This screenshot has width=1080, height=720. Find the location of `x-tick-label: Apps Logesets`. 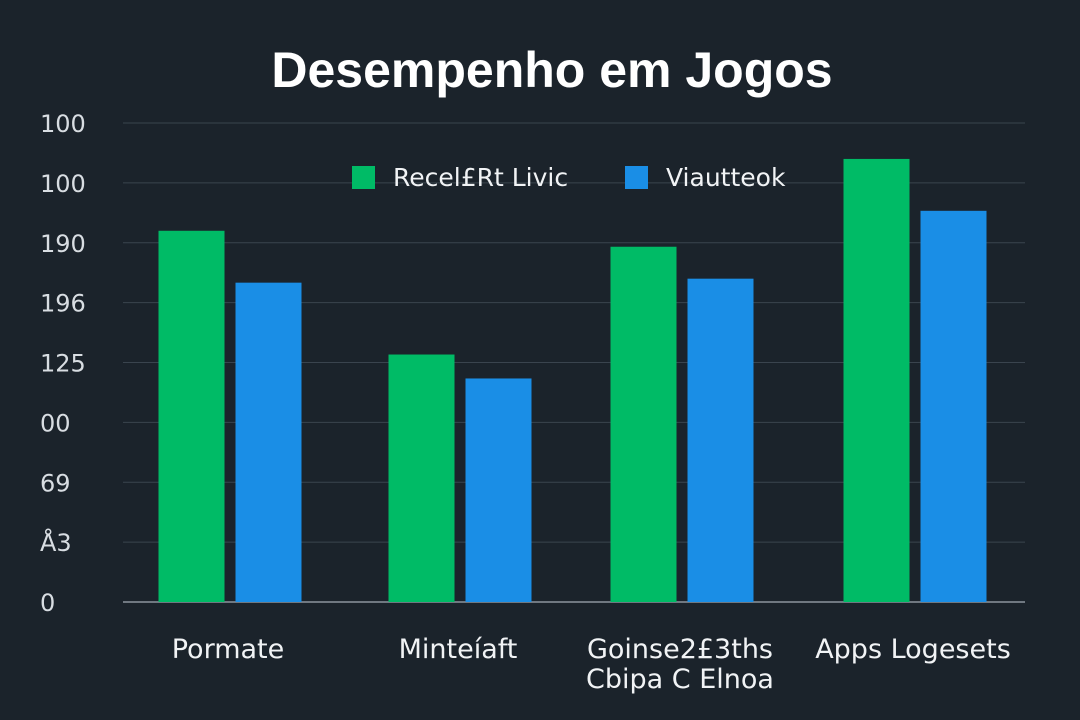

x-tick-label: Apps Logesets is located at coordinates (913, 649).